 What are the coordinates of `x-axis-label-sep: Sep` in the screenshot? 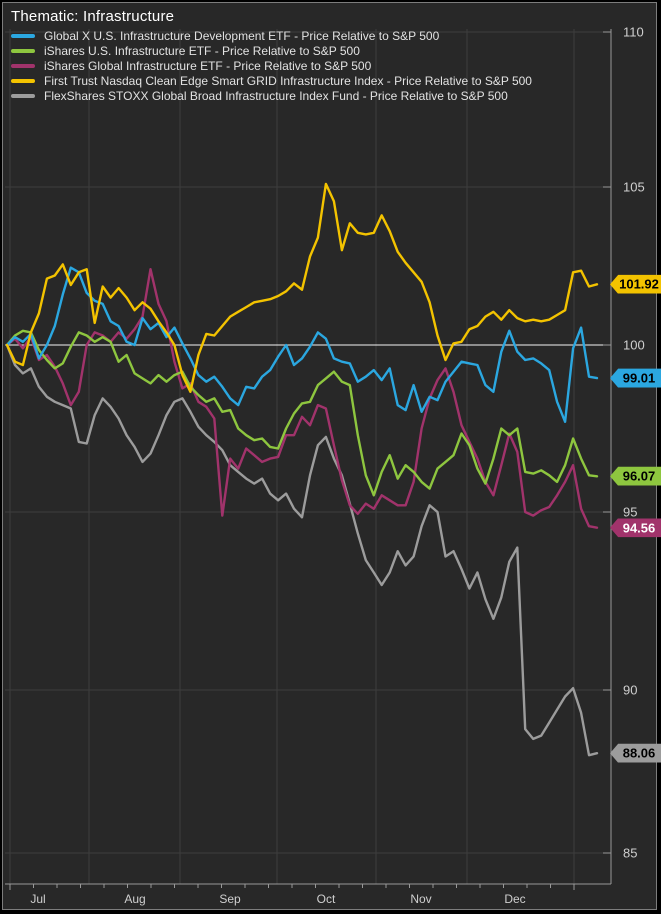 It's located at (230, 899).